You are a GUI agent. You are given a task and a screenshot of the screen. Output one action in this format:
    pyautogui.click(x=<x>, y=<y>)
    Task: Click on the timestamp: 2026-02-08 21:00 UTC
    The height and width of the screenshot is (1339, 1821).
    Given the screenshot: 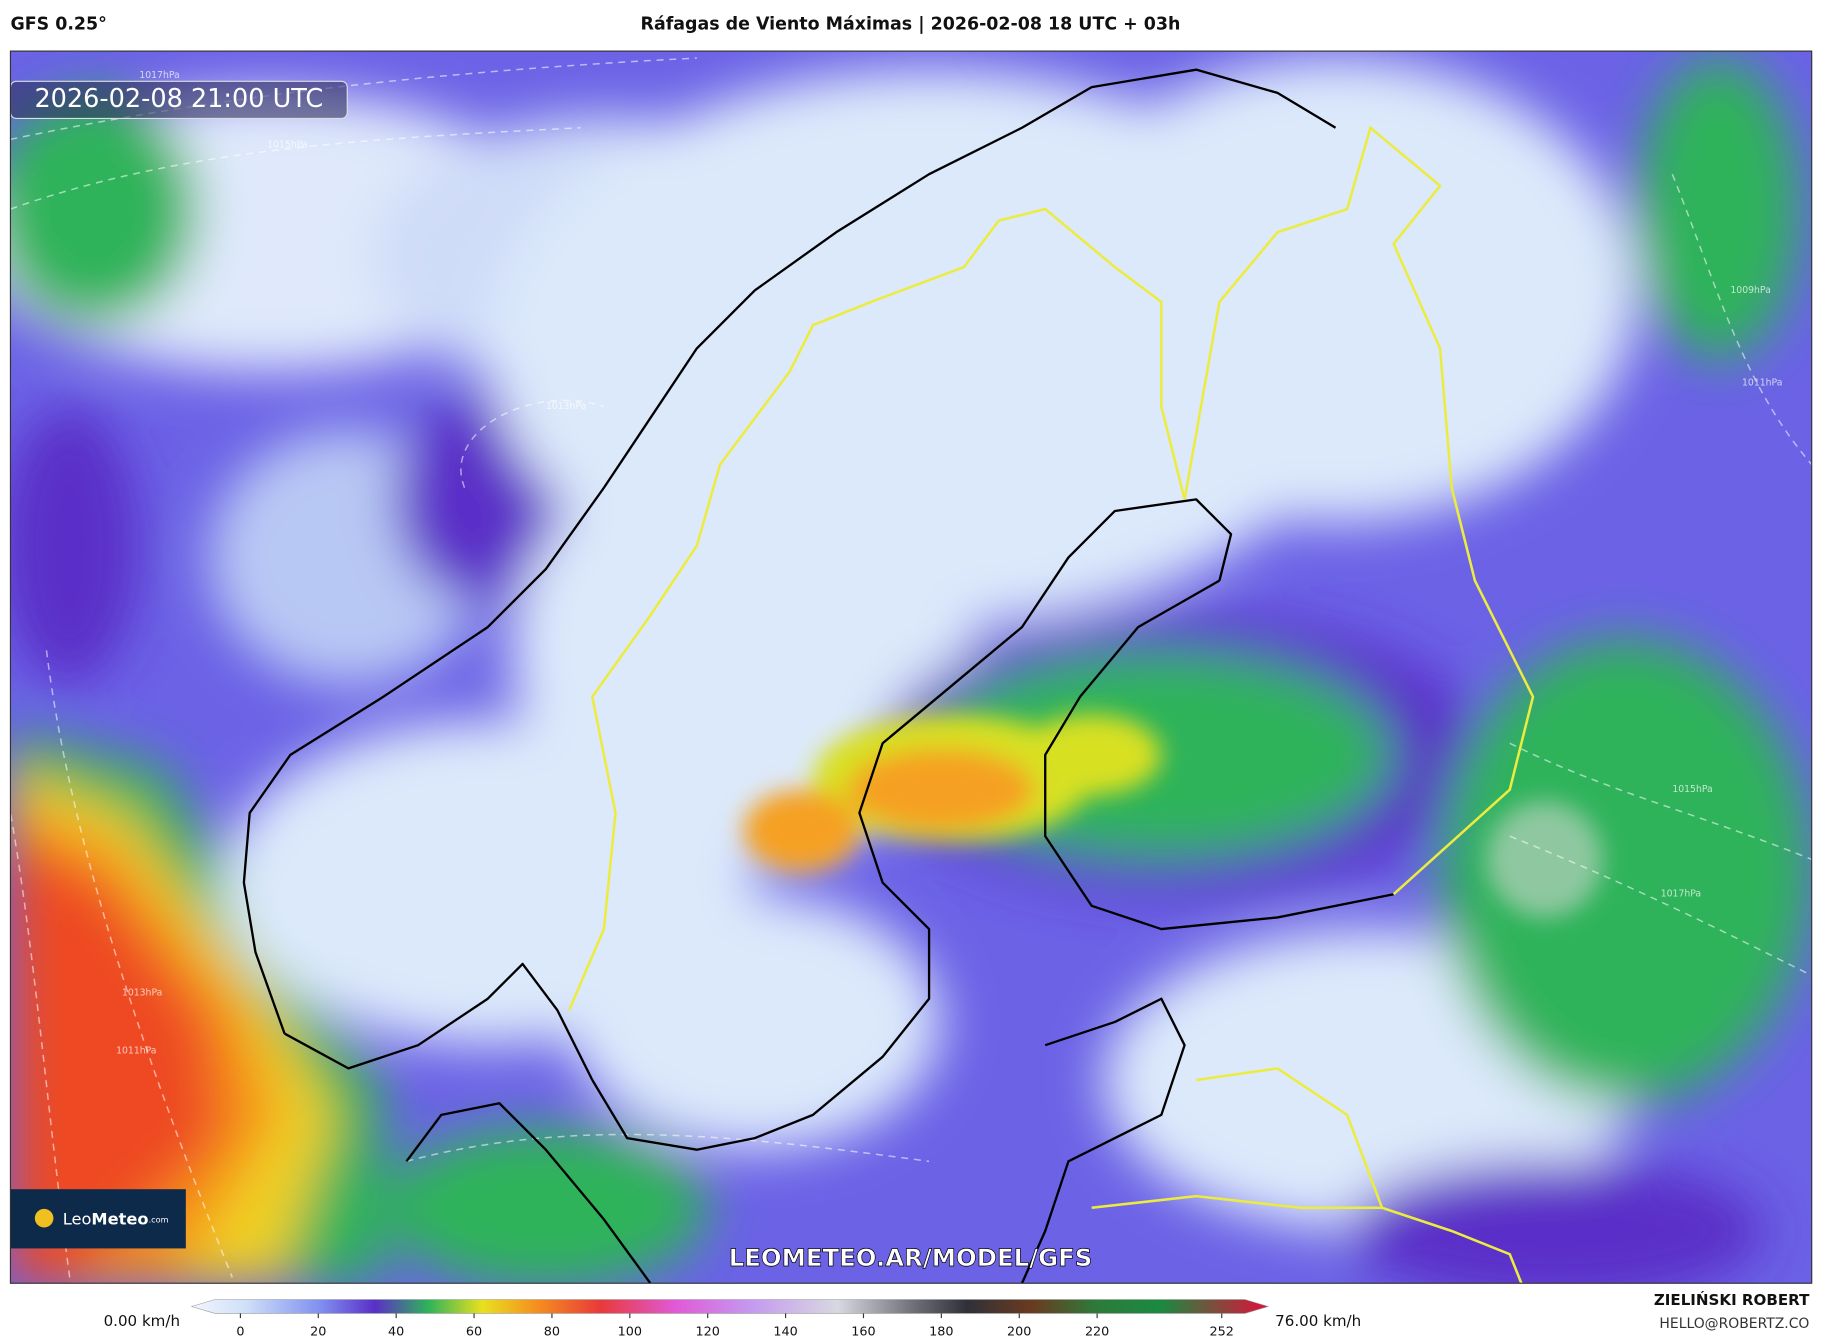 What is the action you would take?
    pyautogui.click(x=178, y=99)
    